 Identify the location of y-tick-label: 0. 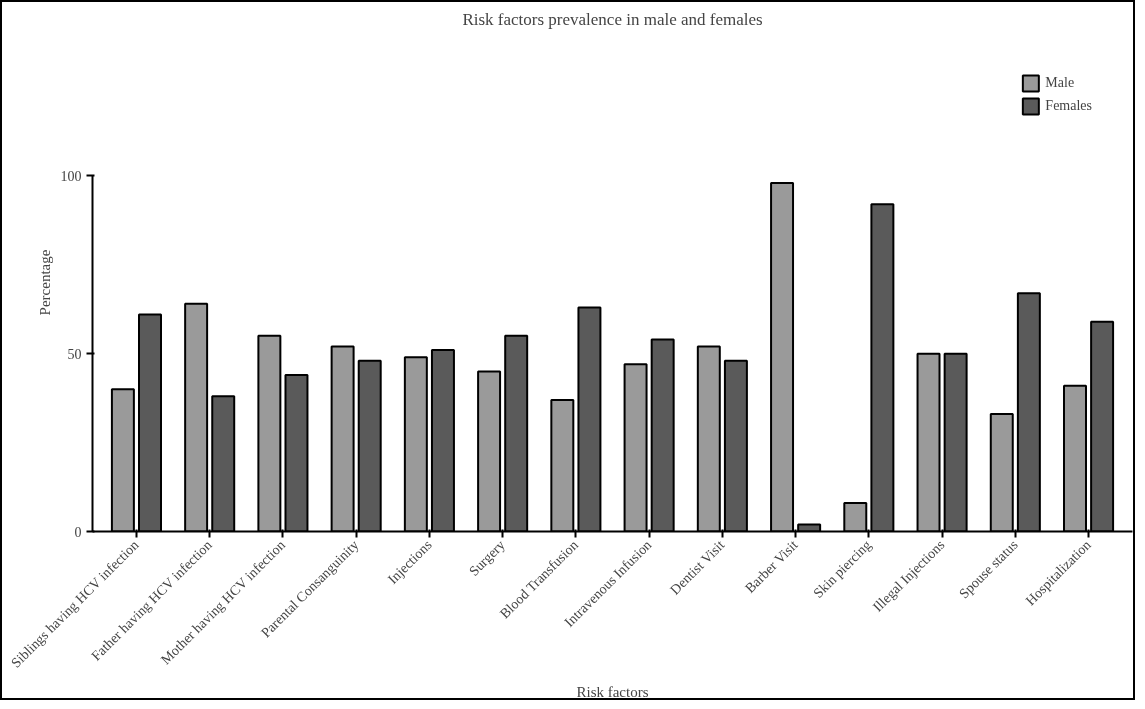
(78, 532).